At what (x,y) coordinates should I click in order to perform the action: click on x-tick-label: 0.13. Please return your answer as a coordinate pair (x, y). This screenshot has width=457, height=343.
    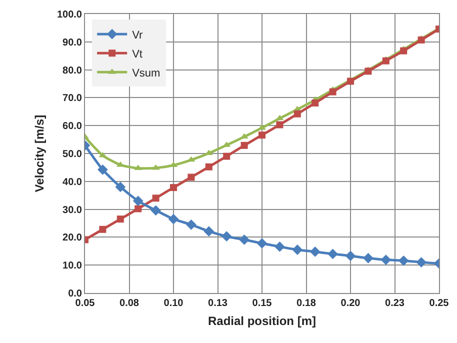
    Looking at the image, I should click on (218, 303).